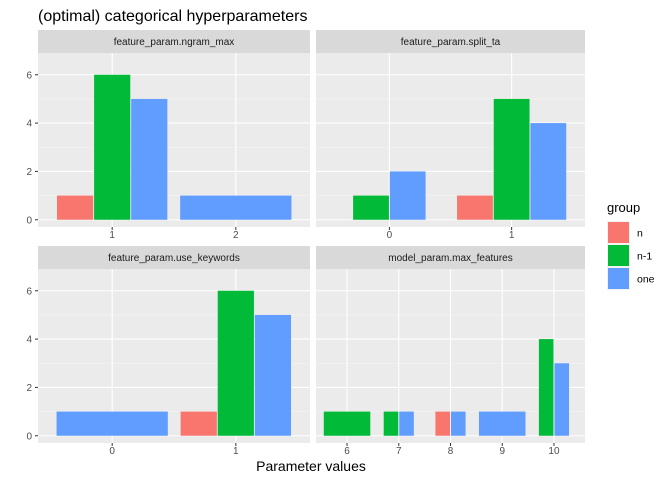 Image resolution: width=672 pixels, height=480 pixels. Describe the element at coordinates (554, 451) in the screenshot. I see `x-tick-label: 10` at that location.